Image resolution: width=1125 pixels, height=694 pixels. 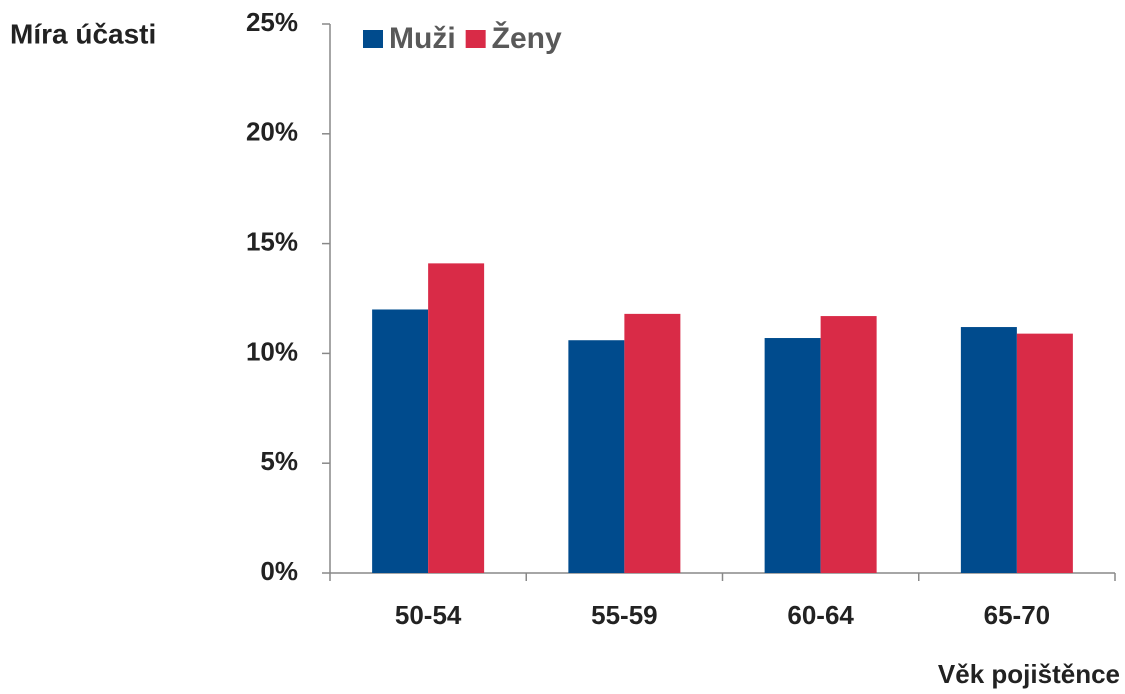 I want to click on x-axis-label: Věk pojištěnce, so click(x=1029, y=674).